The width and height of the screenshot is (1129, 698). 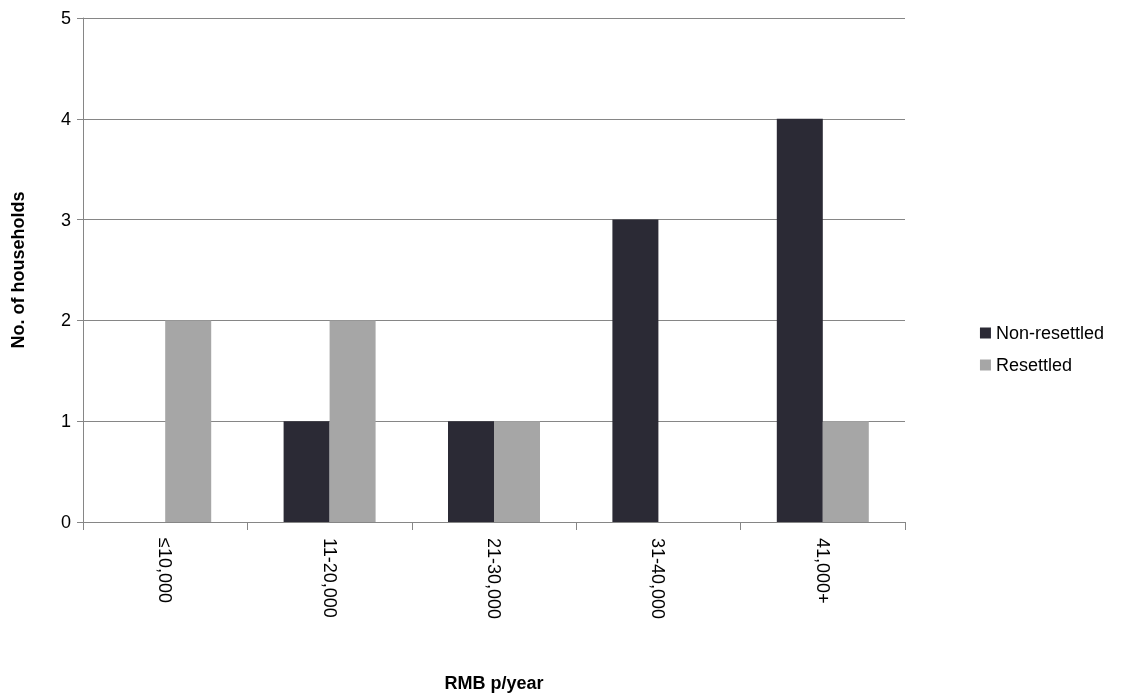 I want to click on y-tick-label: 2, so click(x=65, y=320).